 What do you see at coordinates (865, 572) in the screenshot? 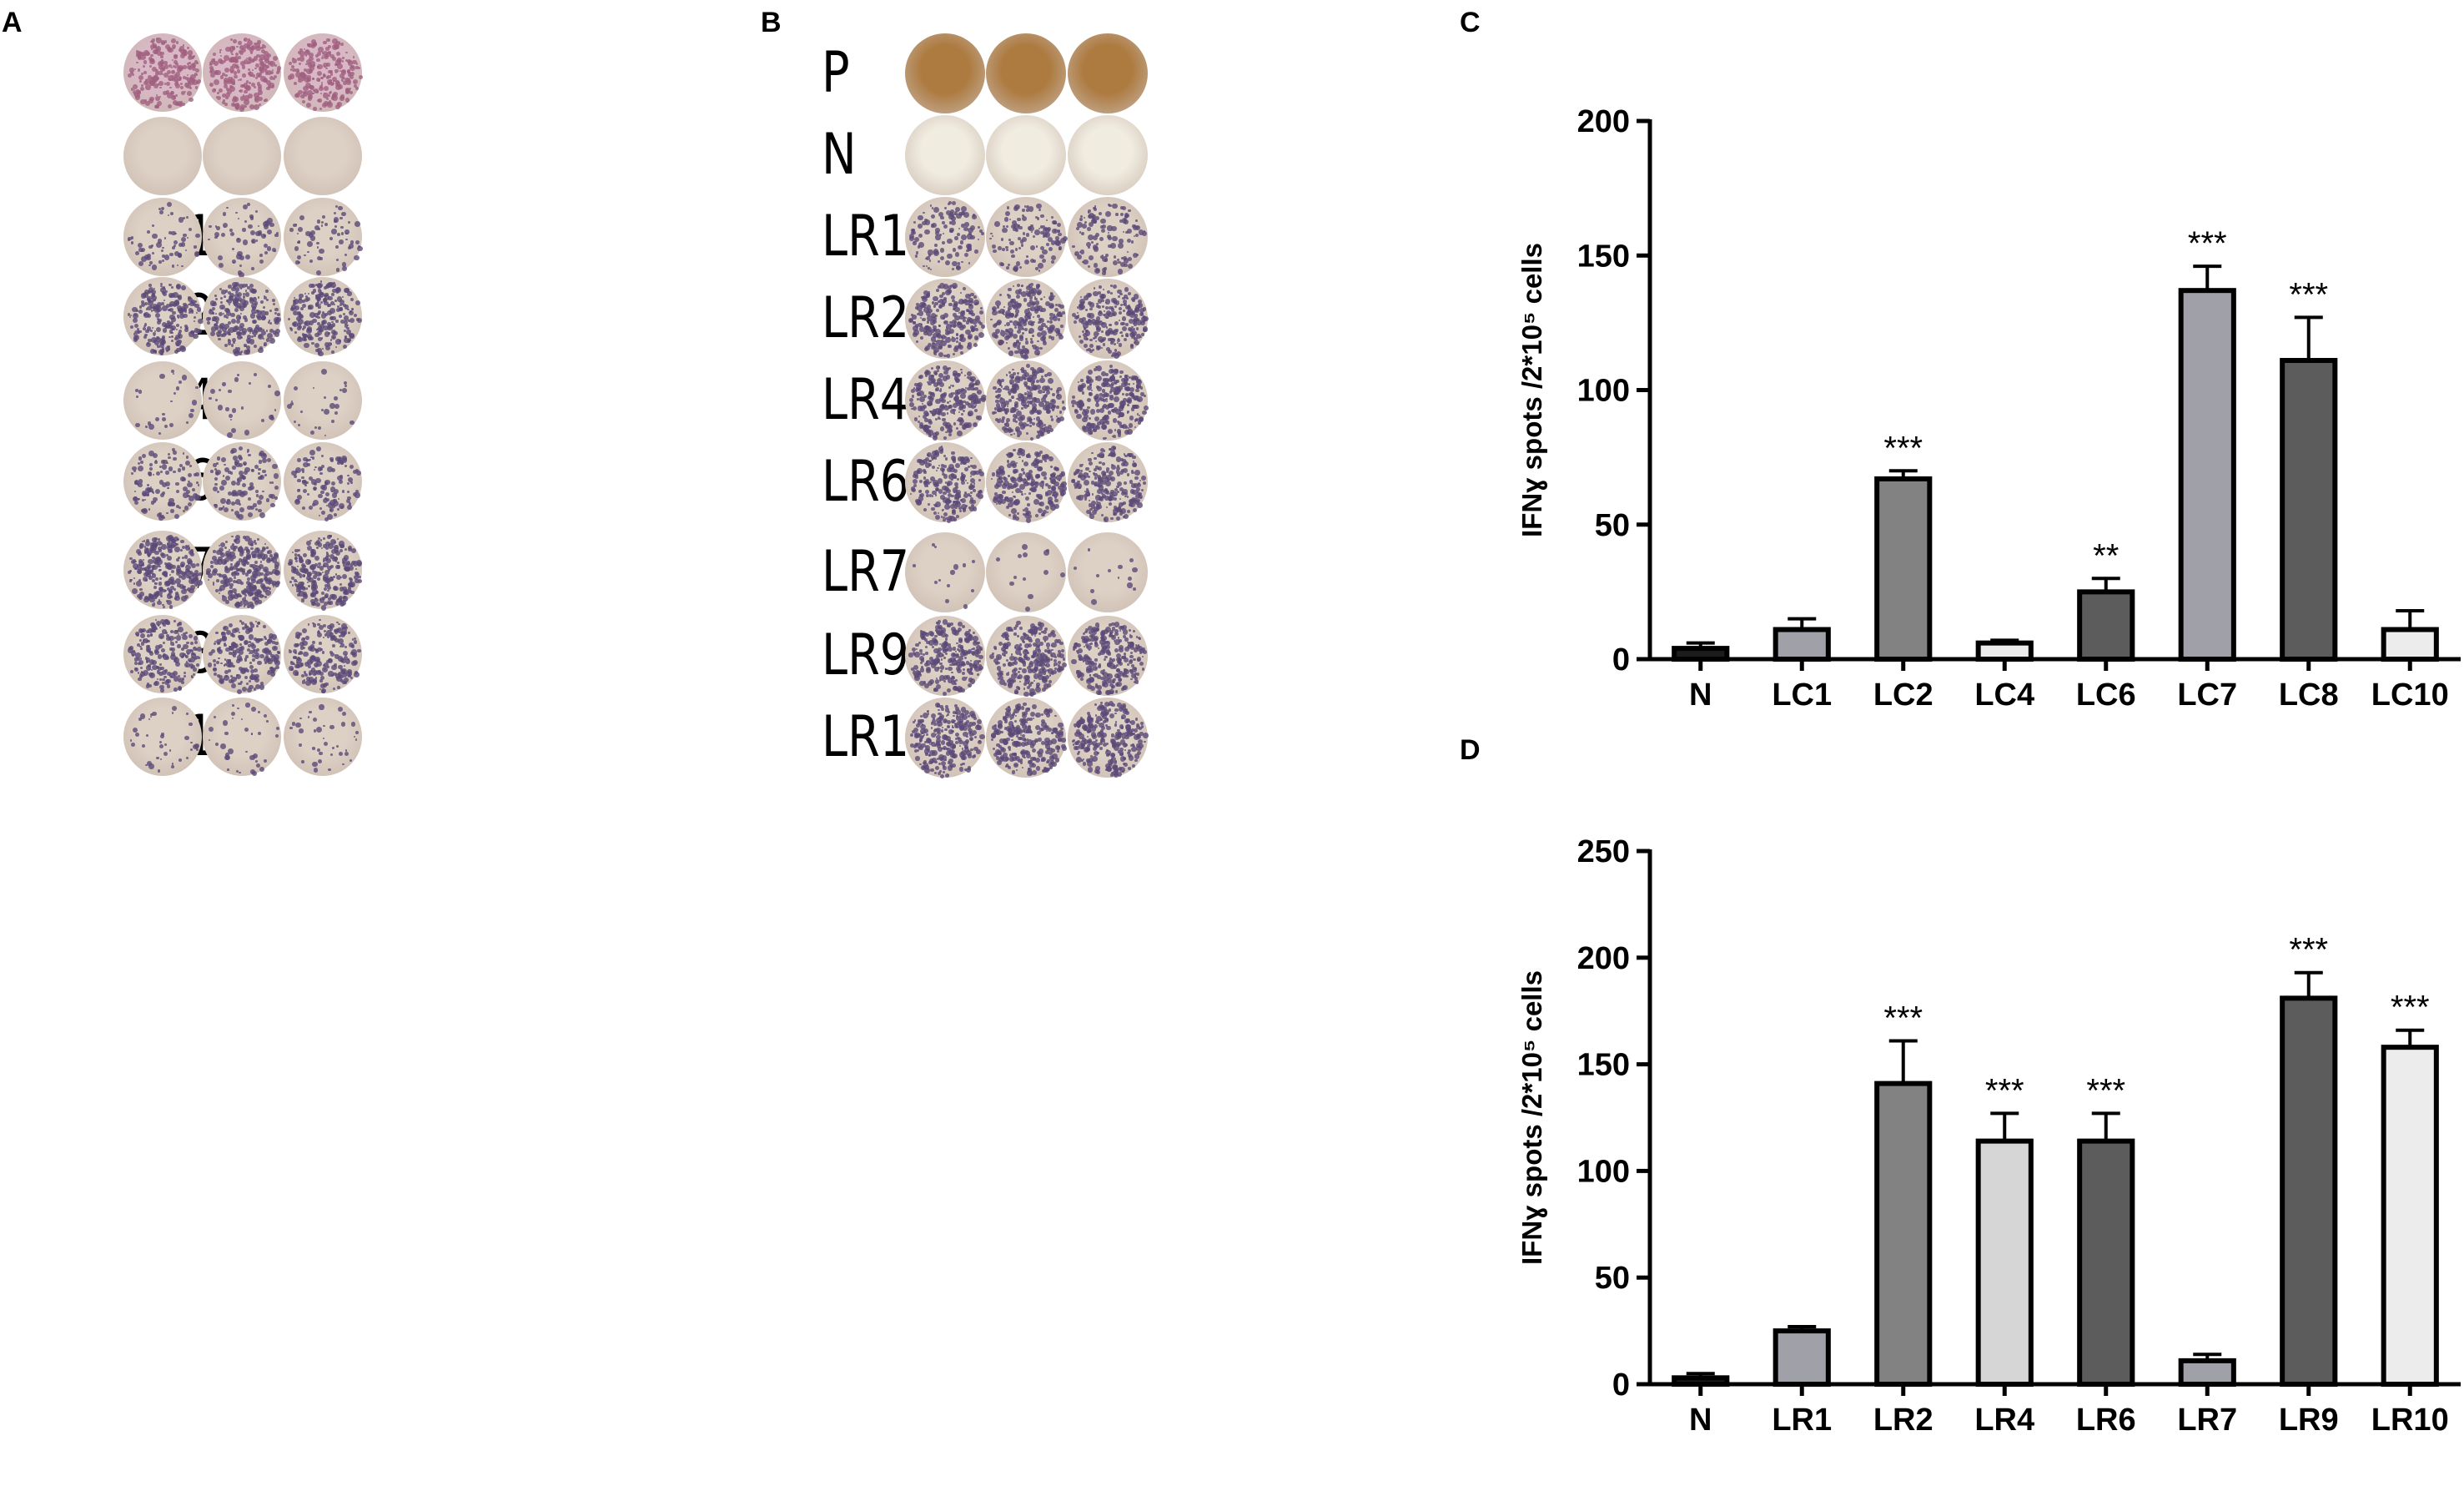
I see `panel-b-row-label: LR7` at bounding box center [865, 572].